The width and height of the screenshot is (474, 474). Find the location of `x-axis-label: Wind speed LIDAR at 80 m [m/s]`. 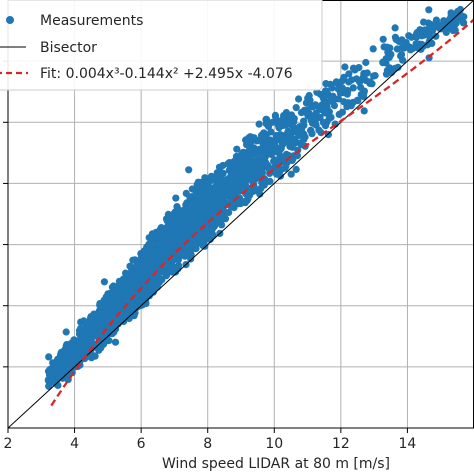

x-axis-label: Wind speed LIDAR at 80 m [m/s] is located at coordinates (276, 464).